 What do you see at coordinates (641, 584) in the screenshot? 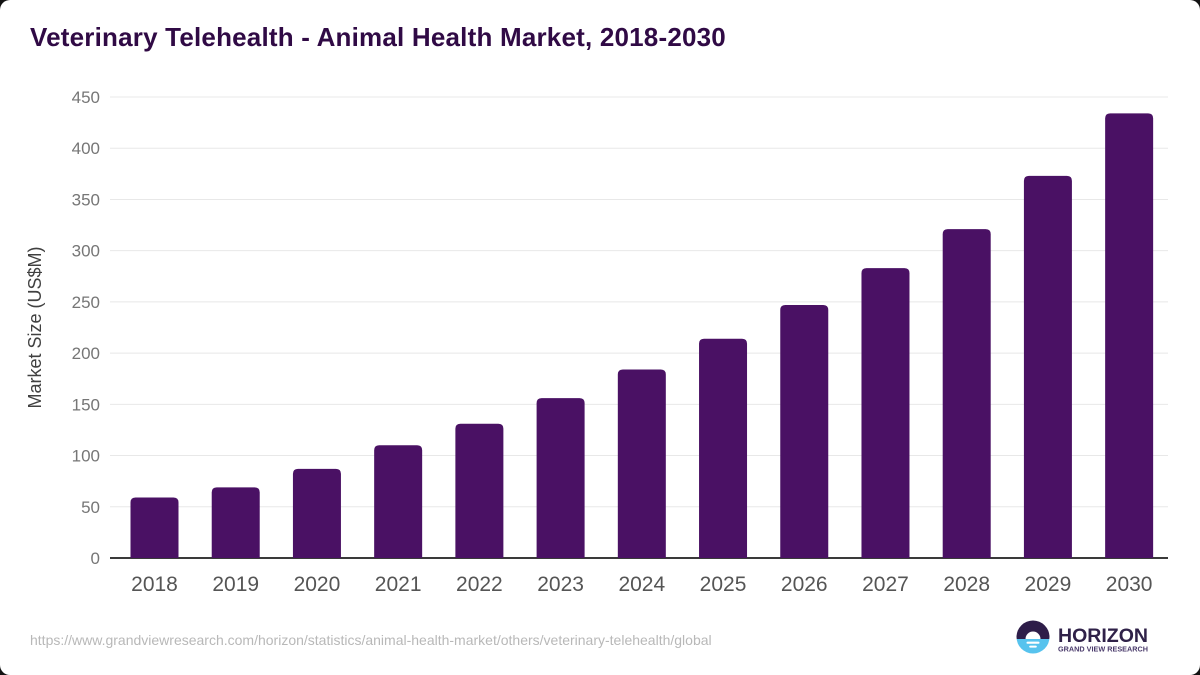
I see `x-axis-tick-label: 2024` at bounding box center [641, 584].